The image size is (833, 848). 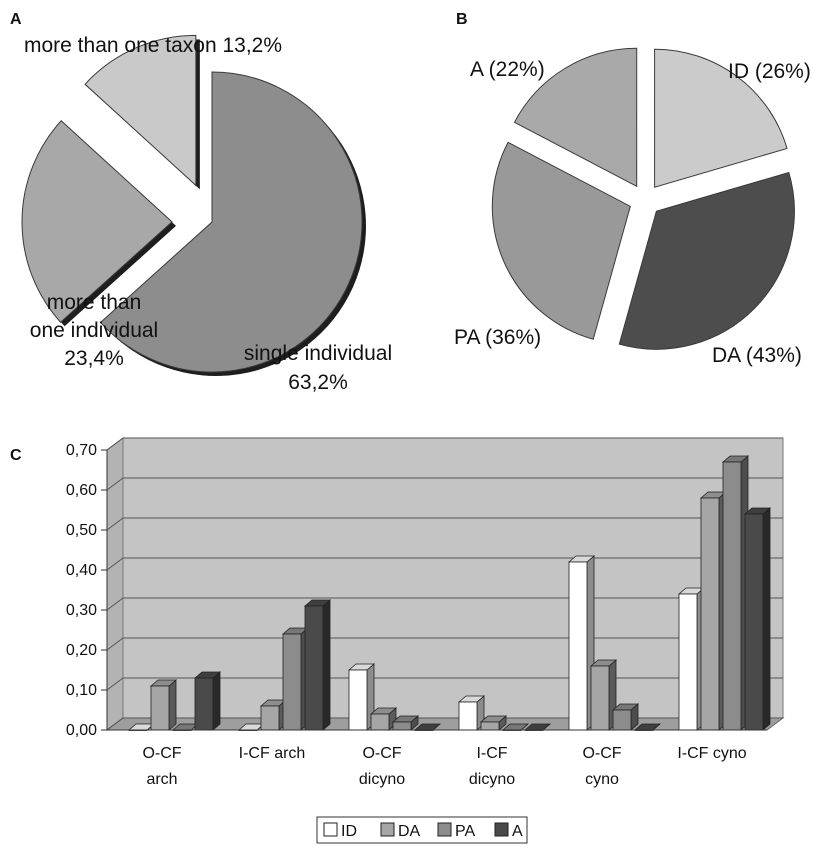 I want to click on pie-slice-more-than-one-taxon, so click(x=140, y=110).